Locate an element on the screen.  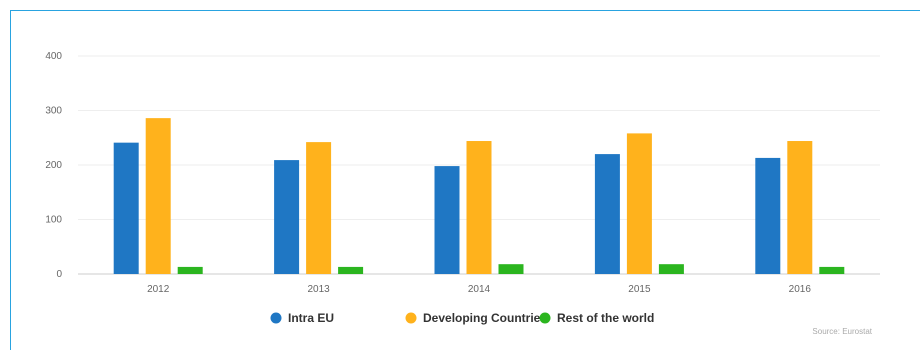
bar-rest-of-the-world-2013 is located at coordinates (351, 270).